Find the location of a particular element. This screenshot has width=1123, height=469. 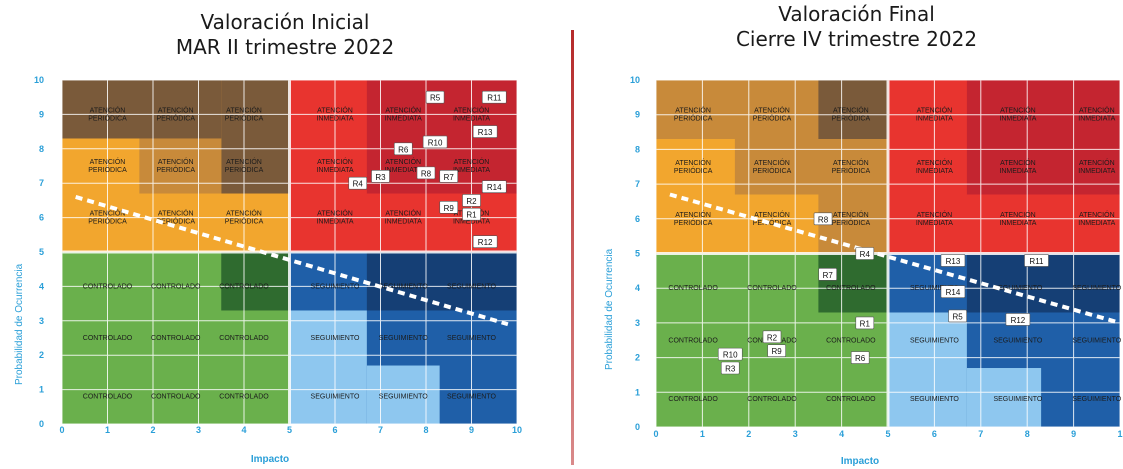

risk-point-label: R9 is located at coordinates (777, 351).